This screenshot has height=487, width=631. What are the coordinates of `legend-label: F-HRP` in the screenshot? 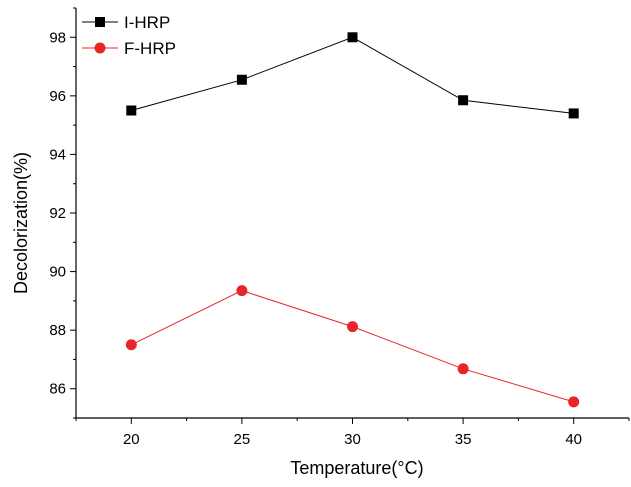 It's located at (150, 48).